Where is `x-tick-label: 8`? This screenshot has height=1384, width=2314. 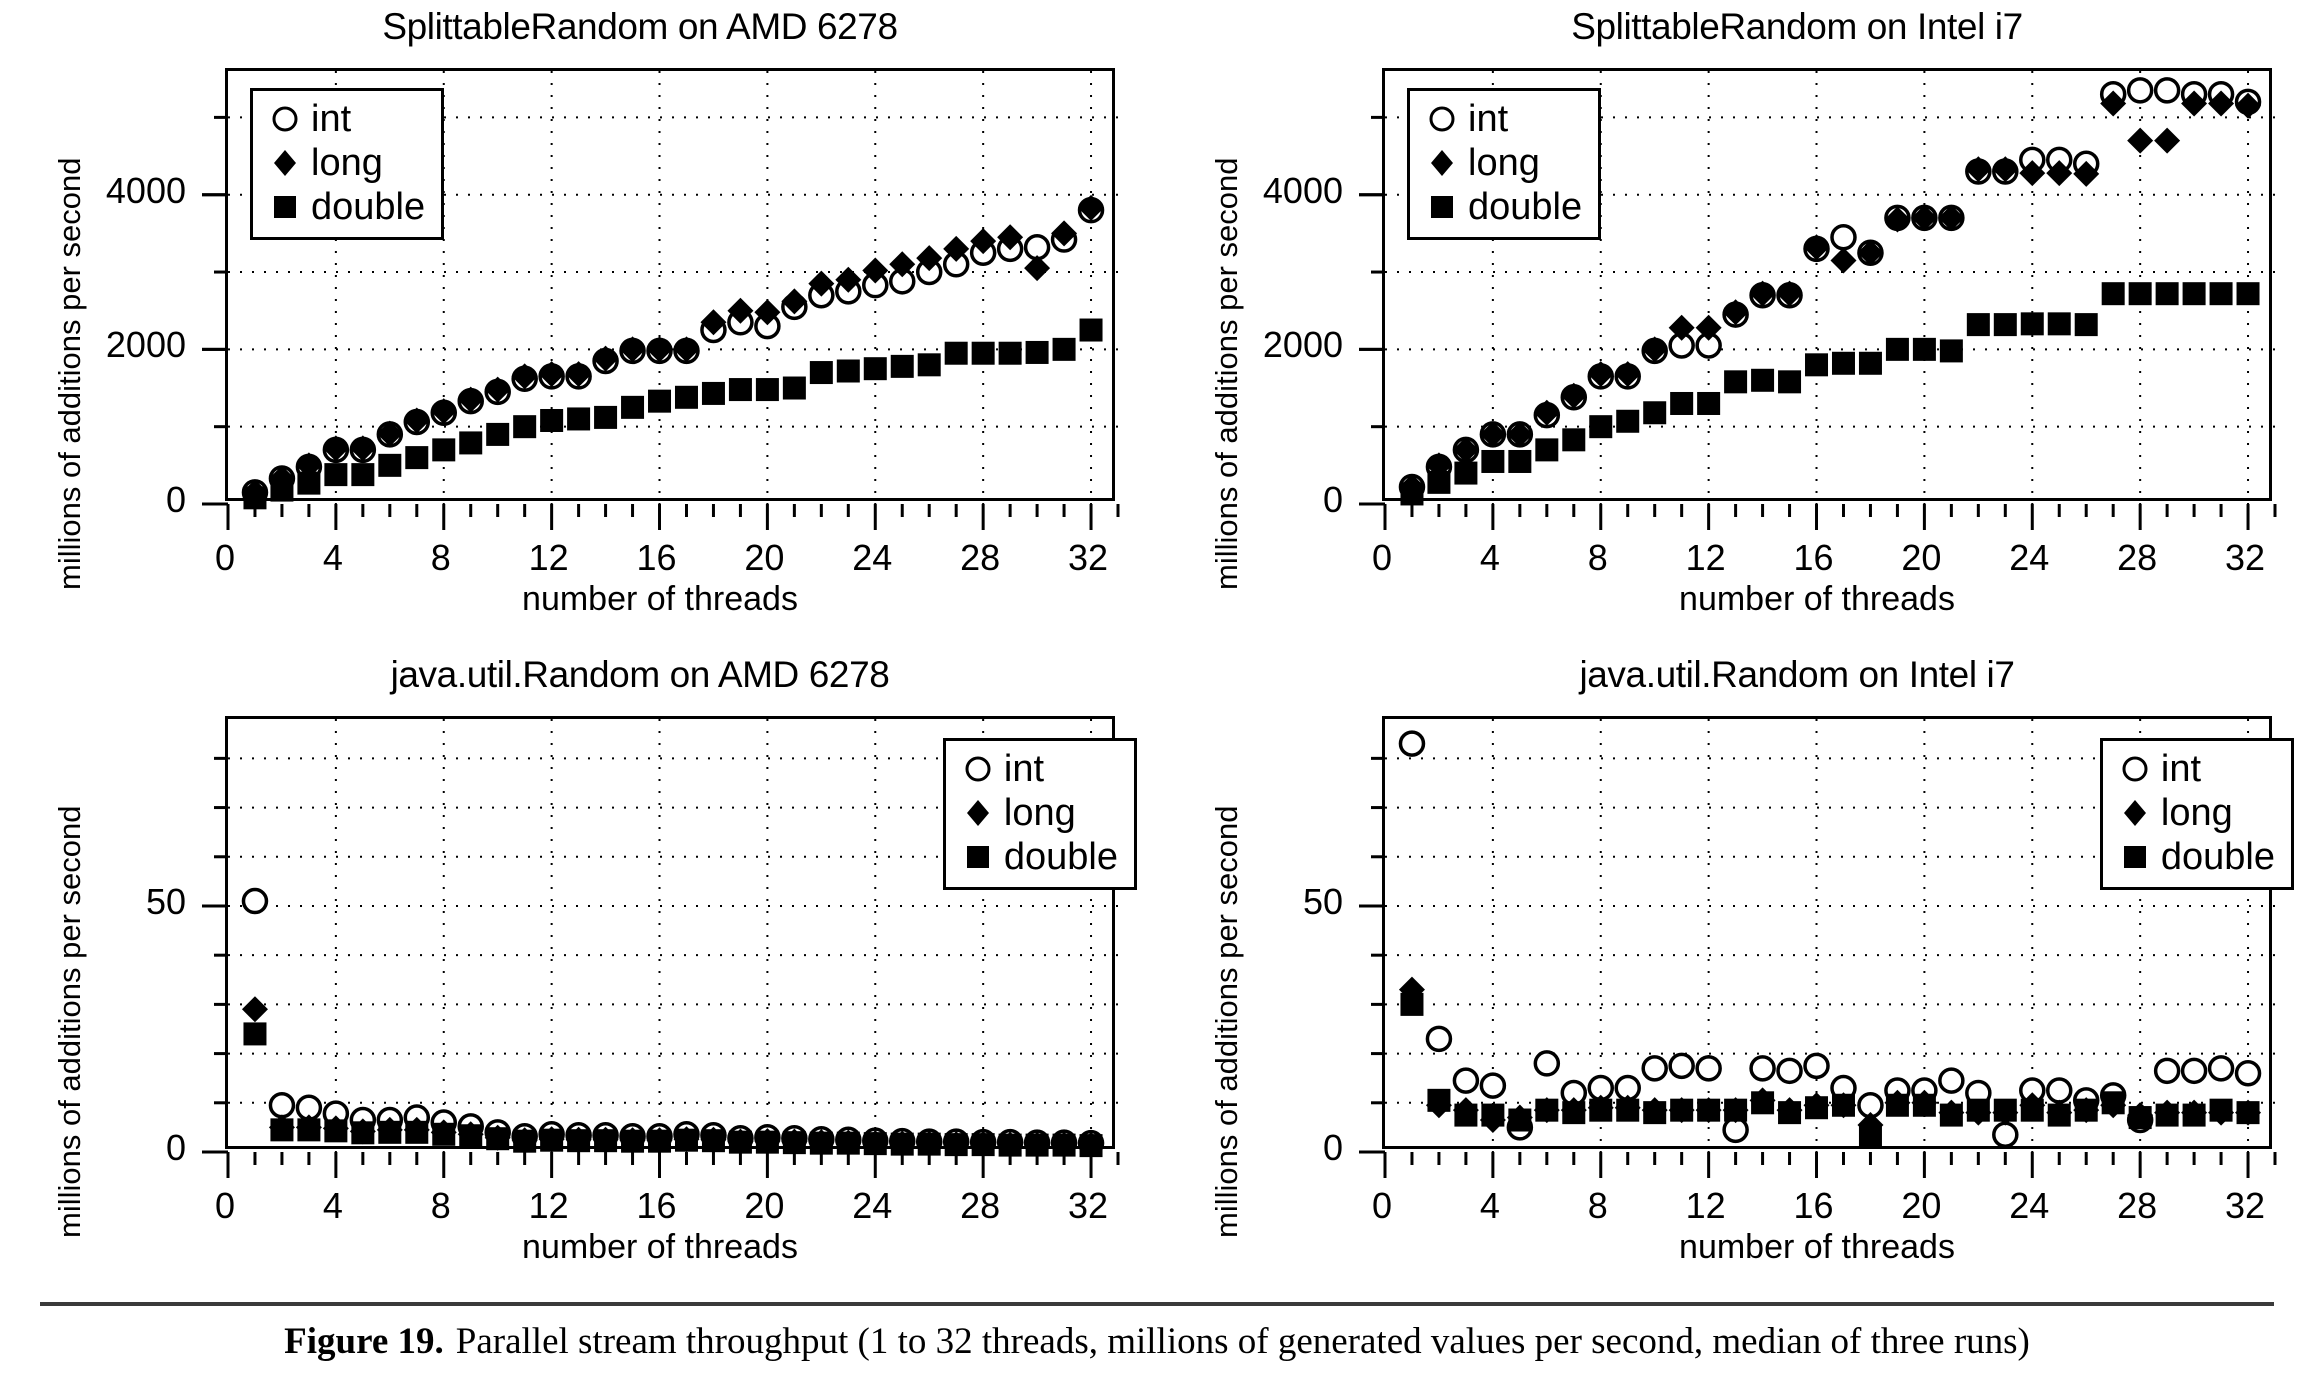
x-tick-label: 8 is located at coordinates (1597, 557).